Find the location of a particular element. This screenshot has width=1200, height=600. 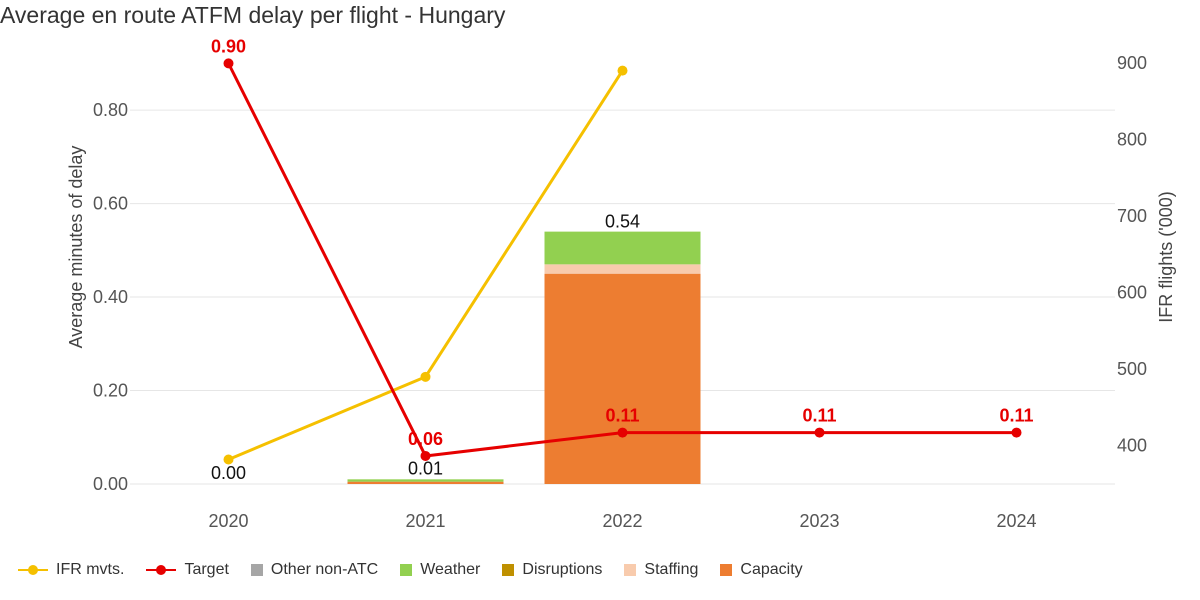

legend-label: Staffing is located at coordinates (671, 569).